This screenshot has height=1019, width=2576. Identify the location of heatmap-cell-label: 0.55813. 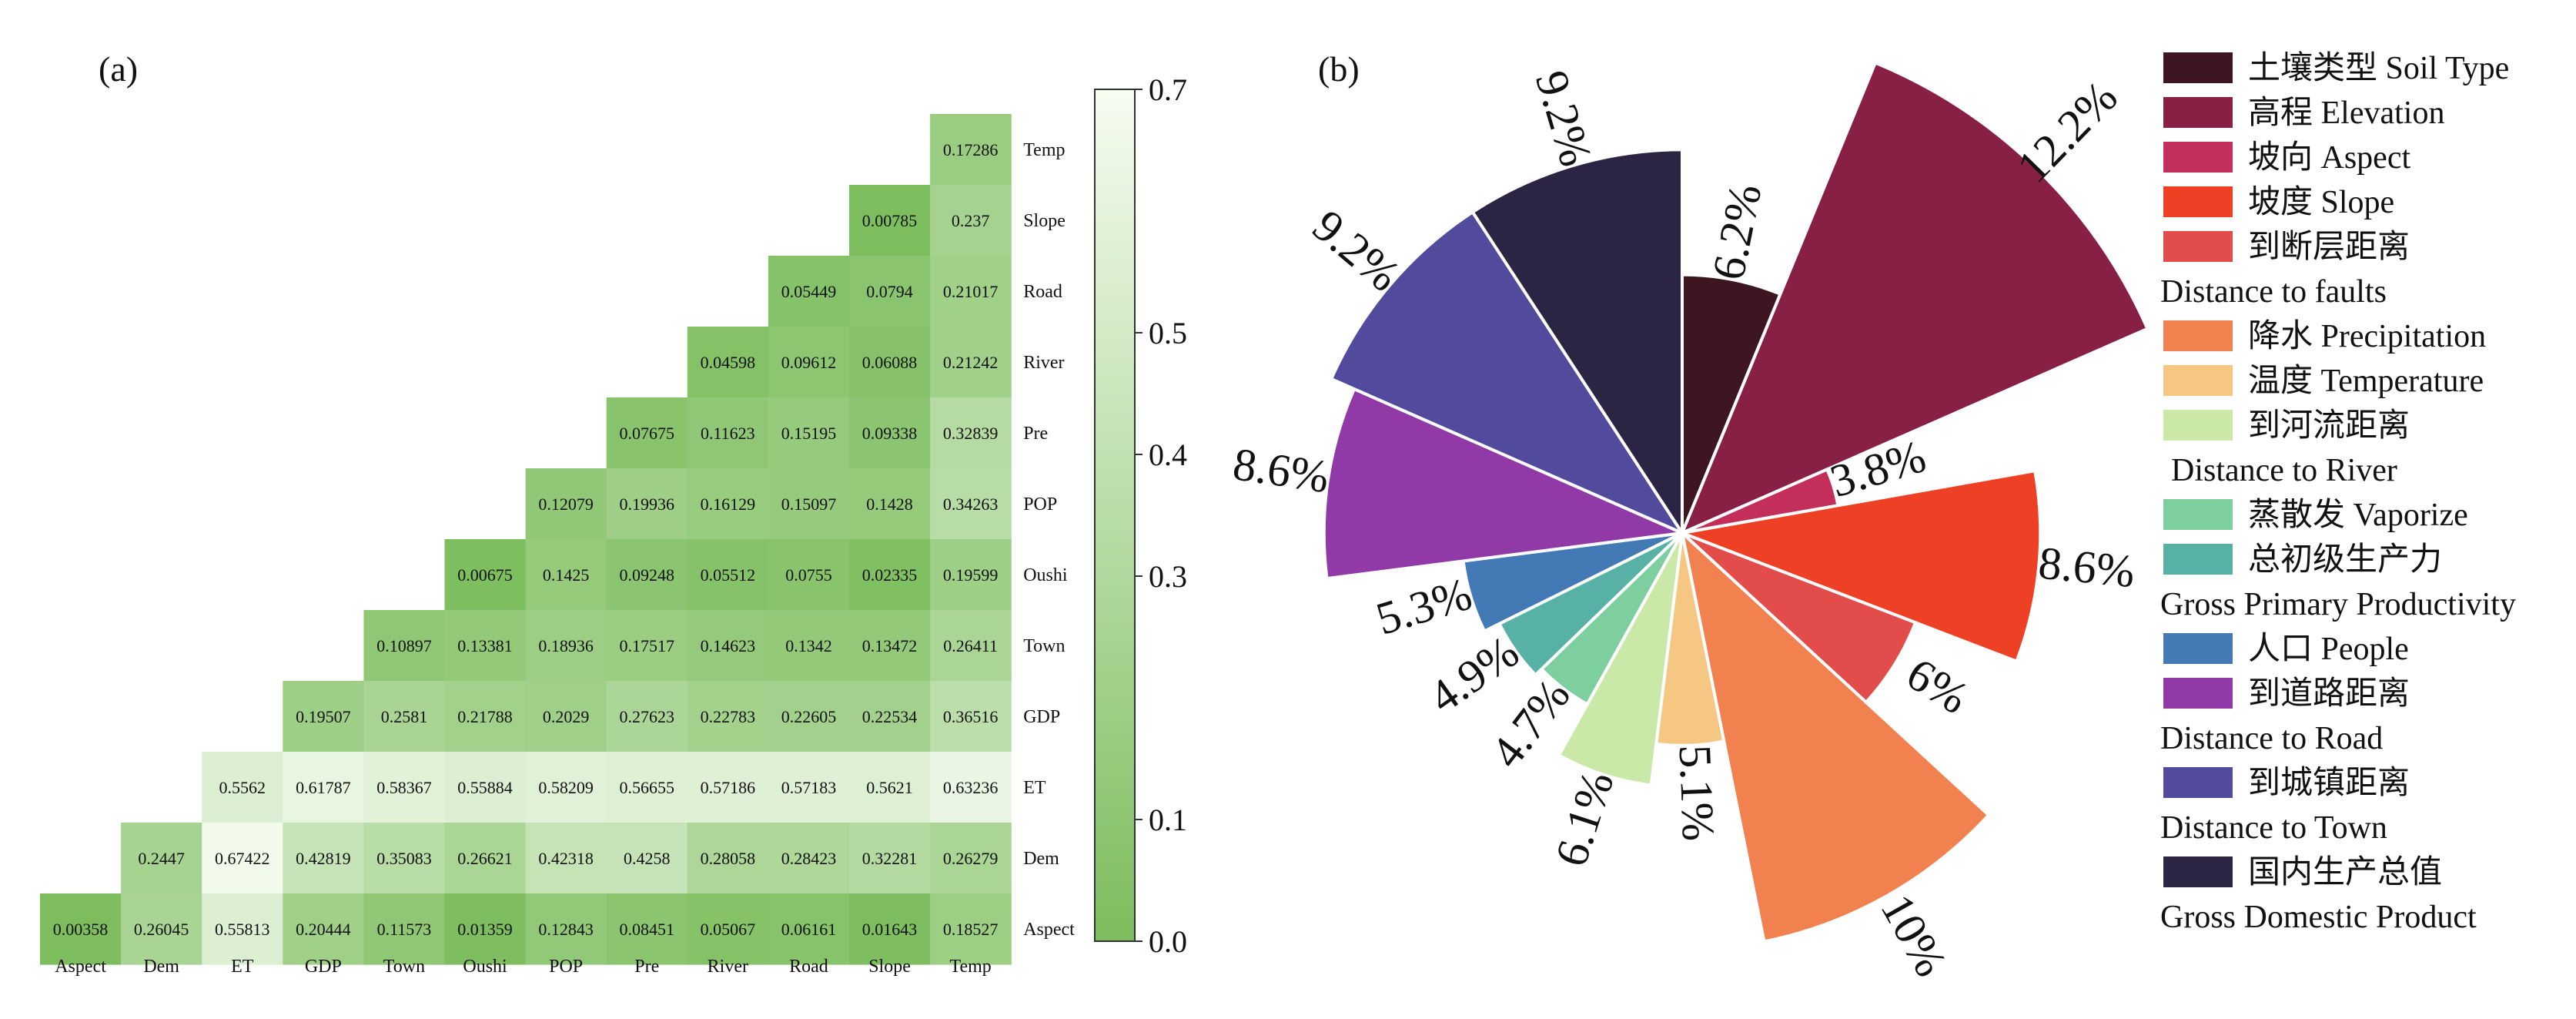
(243, 929).